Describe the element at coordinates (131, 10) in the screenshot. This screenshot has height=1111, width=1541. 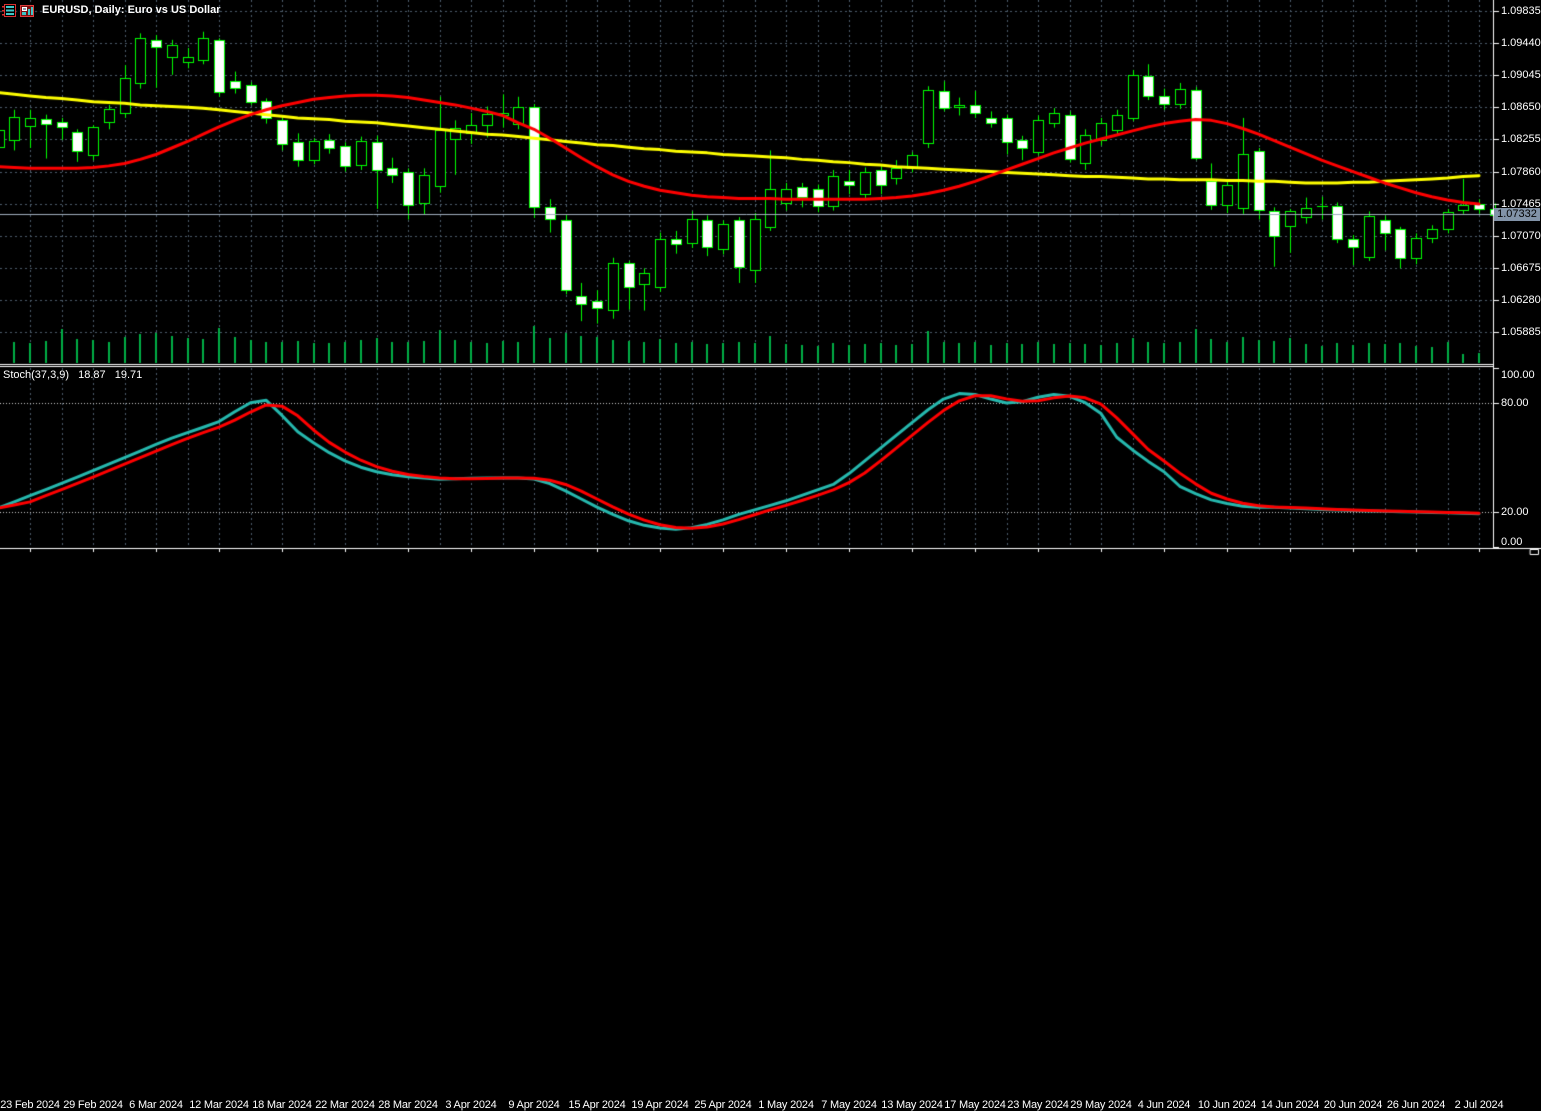
I see `chart-title: EURUSD, Daily: Euro vs US Dollar` at that location.